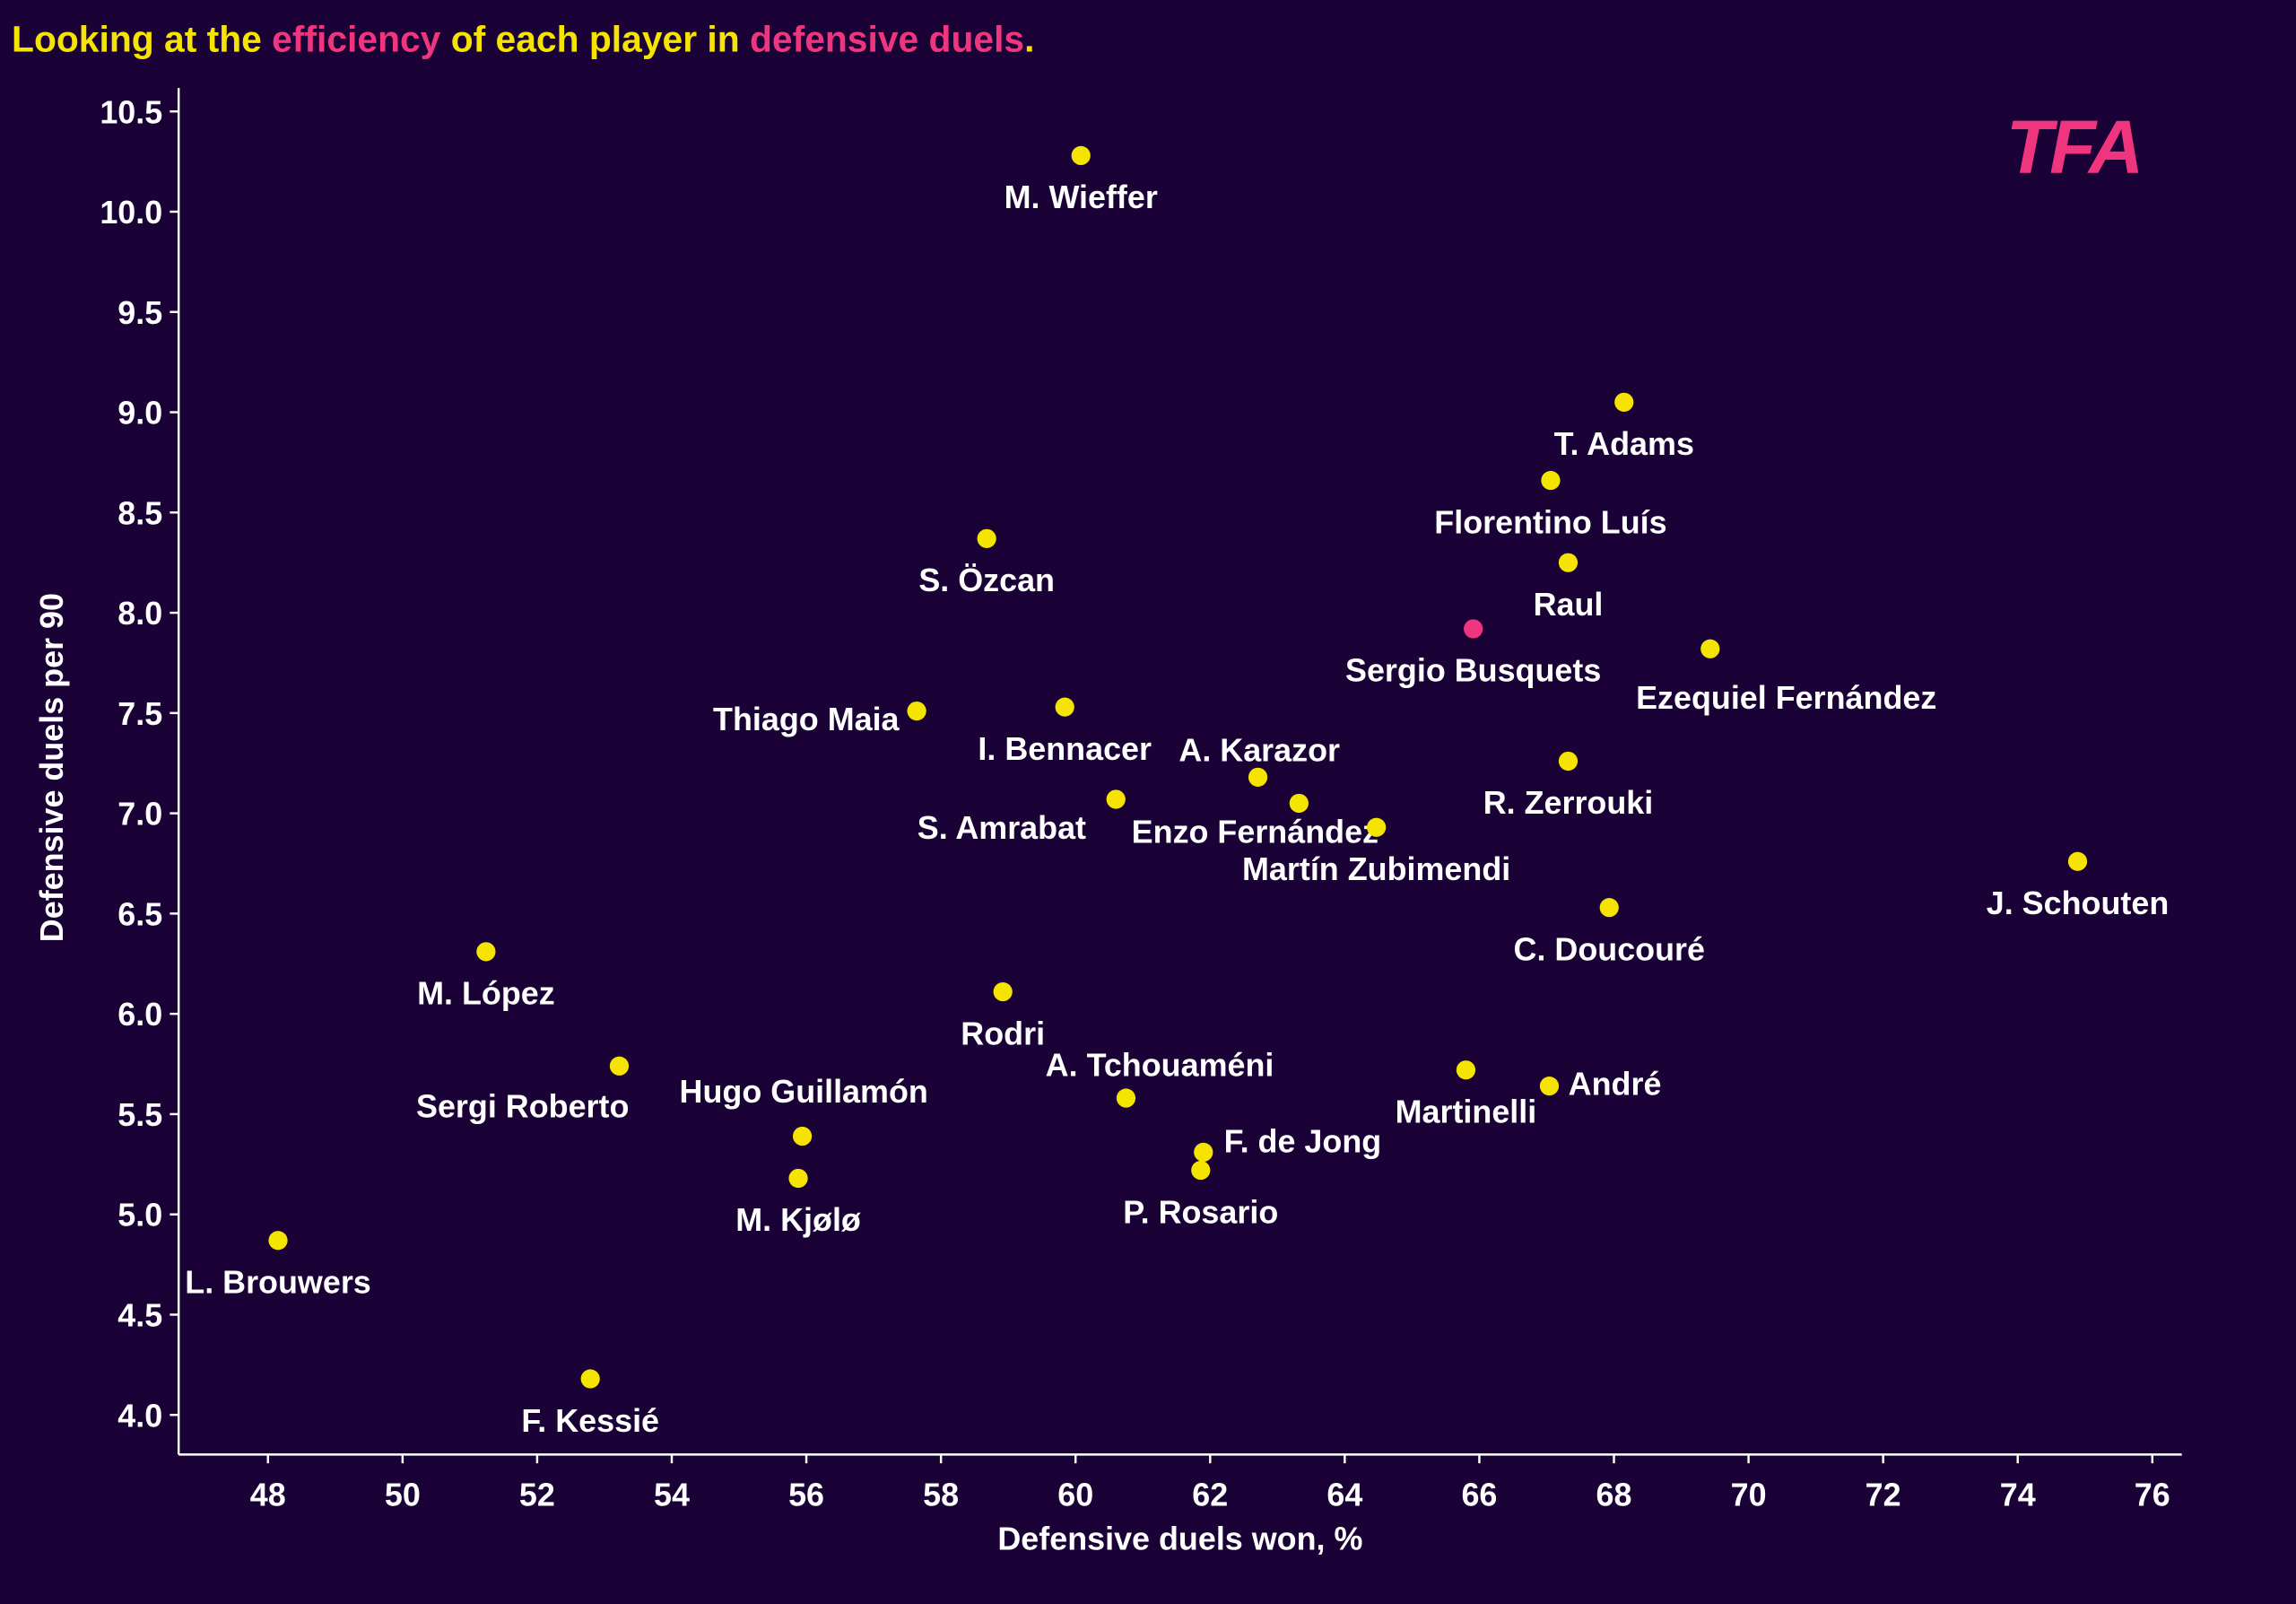 This screenshot has height=1604, width=2296. What do you see at coordinates (139, 312) in the screenshot?
I see `y-tick-label: 9.5` at bounding box center [139, 312].